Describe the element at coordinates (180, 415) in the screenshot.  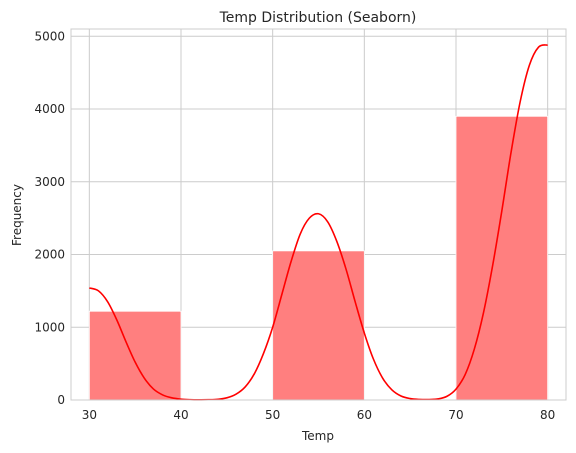
I see `x-tick-label: 40` at that location.